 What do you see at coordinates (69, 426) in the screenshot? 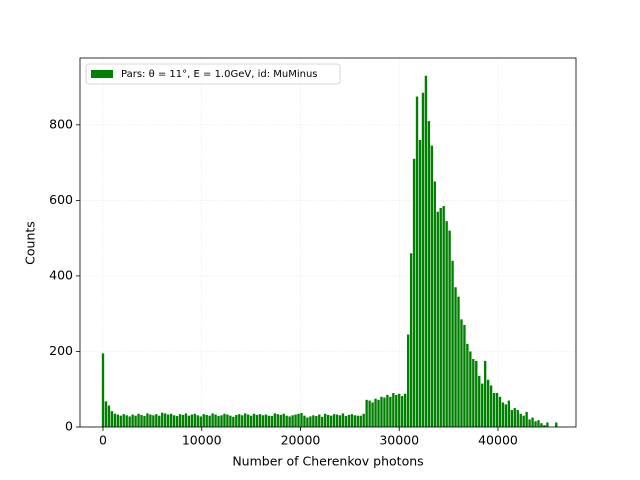
I see `y-tick-label: 0` at bounding box center [69, 426].